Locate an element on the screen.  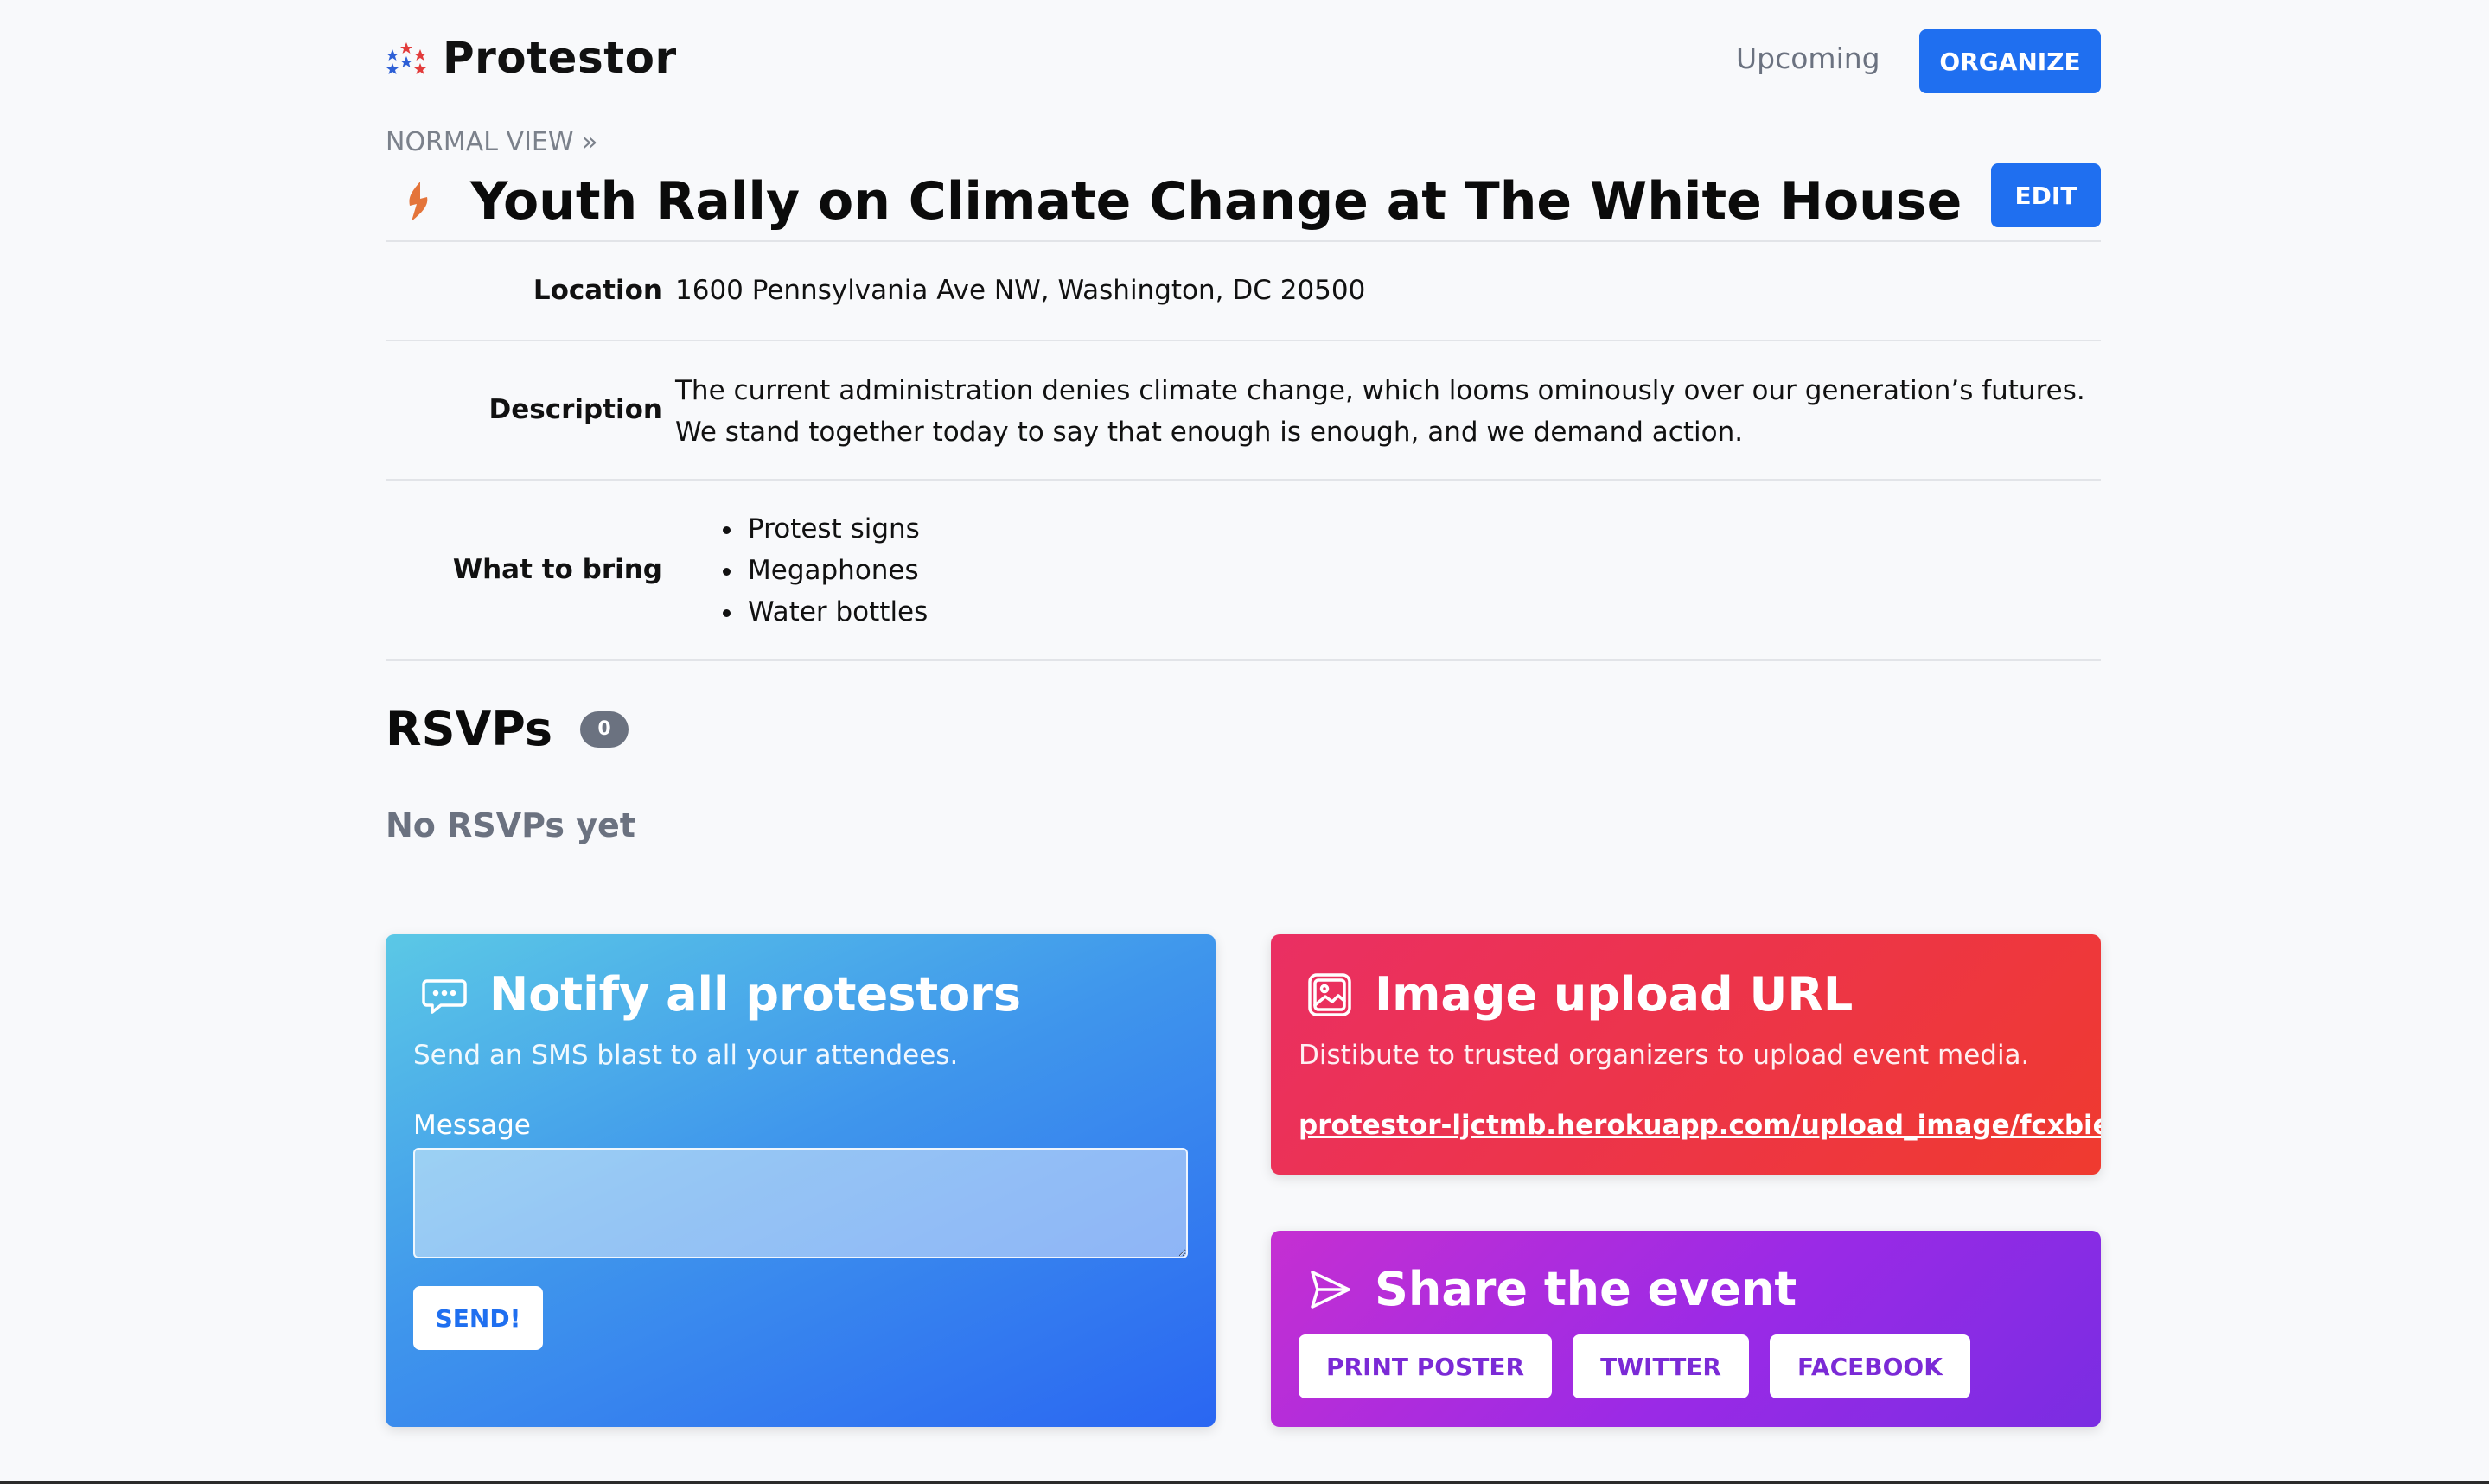
list-item: Water bottles is located at coordinates (836, 612).